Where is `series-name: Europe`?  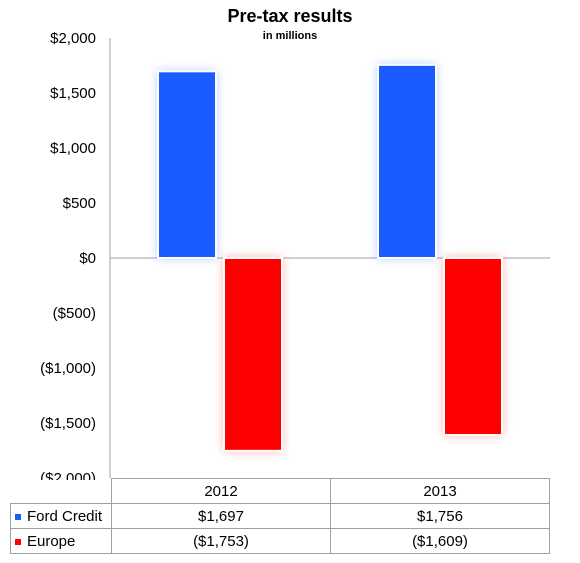
series-name: Europe is located at coordinates (51, 541).